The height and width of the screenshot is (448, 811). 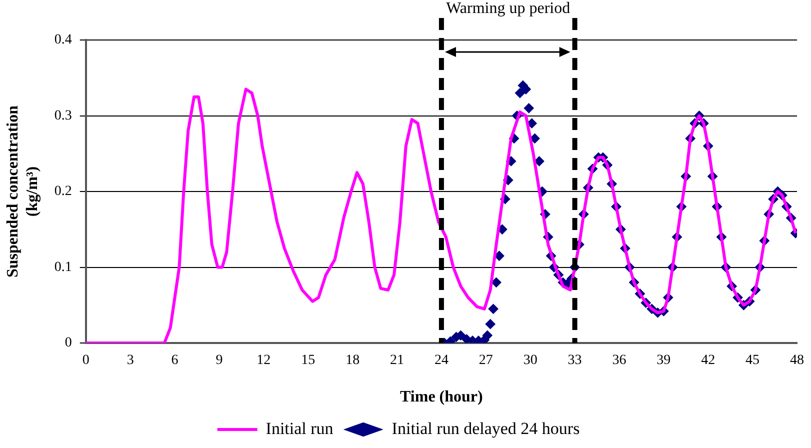 What do you see at coordinates (575, 360) in the screenshot?
I see `x-tick-label: 33` at bounding box center [575, 360].